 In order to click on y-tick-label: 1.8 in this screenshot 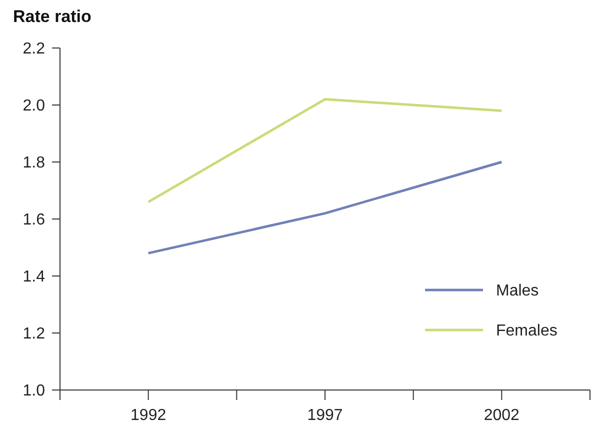, I will do `click(34, 163)`.